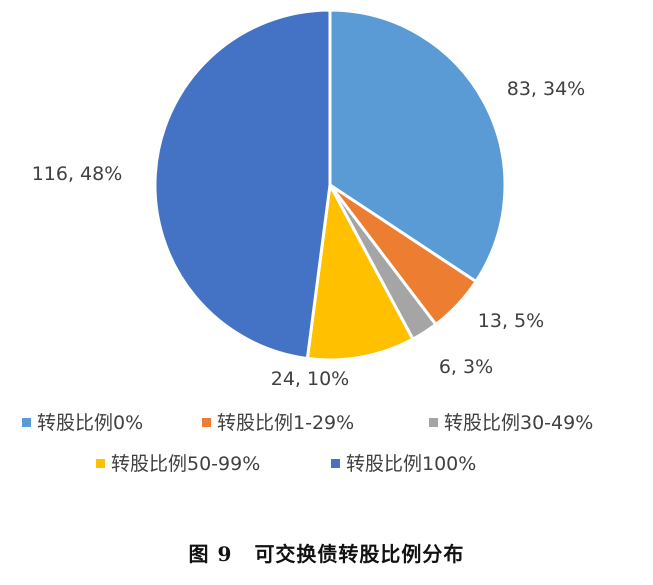 The height and width of the screenshot is (585, 653). What do you see at coordinates (411, 464) in the screenshot?
I see `legend-label-5: 转股比例100%` at bounding box center [411, 464].